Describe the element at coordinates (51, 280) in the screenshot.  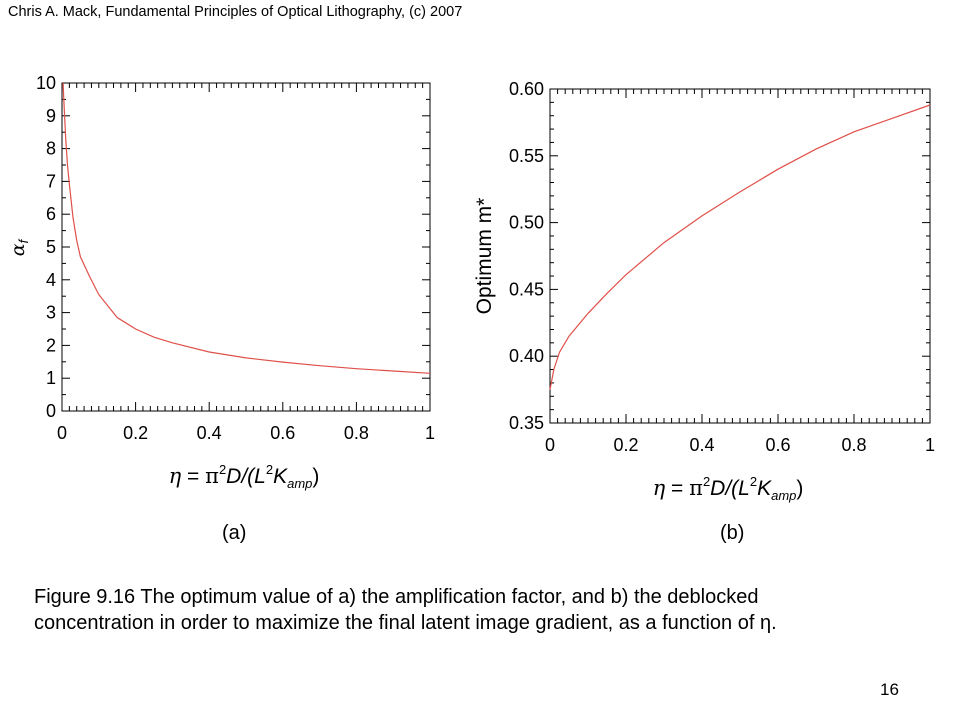
I see `y-tick-label: 4` at that location.